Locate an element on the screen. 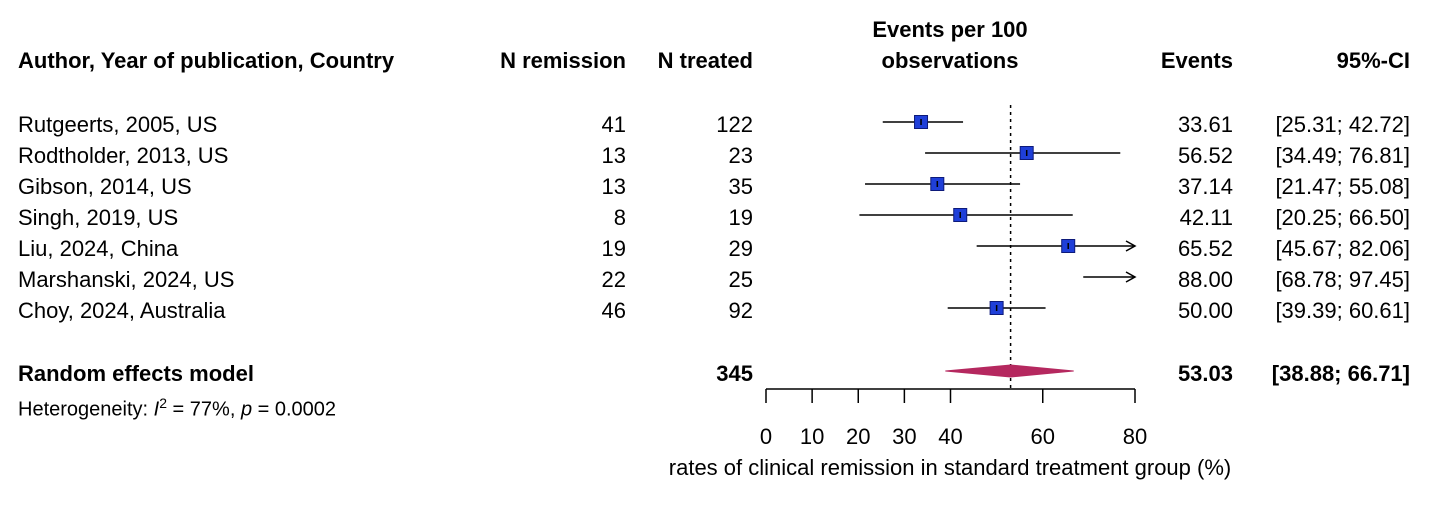 Image resolution: width=1430 pixels, height=513 pixels. x-tick-label: 0 is located at coordinates (766, 436).